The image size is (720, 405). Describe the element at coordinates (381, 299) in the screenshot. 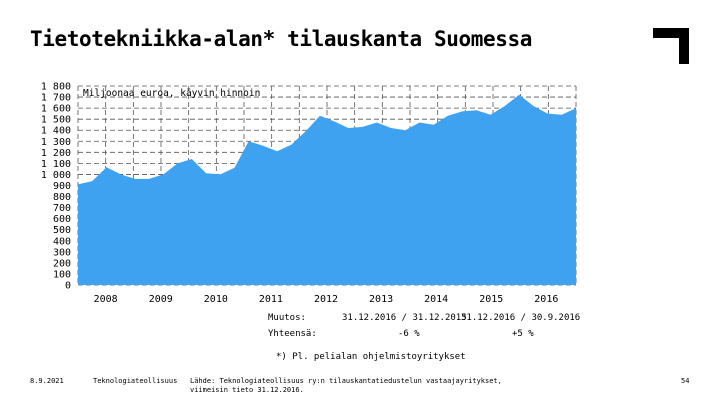

I see `x-tick-label: 2013` at that location.